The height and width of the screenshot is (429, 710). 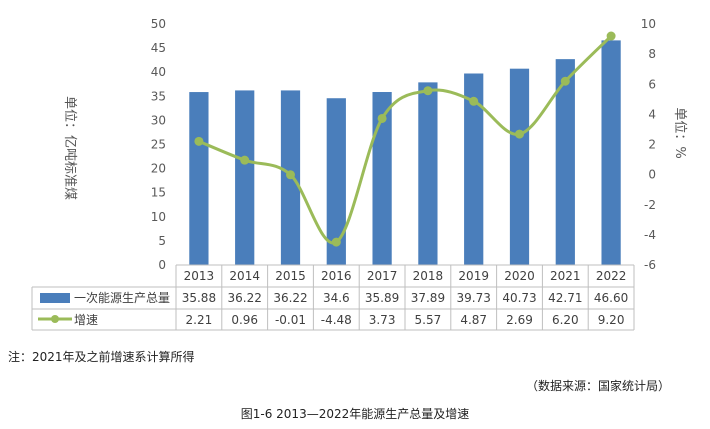 I want to click on y-tick-label: 45, so click(x=158, y=48).